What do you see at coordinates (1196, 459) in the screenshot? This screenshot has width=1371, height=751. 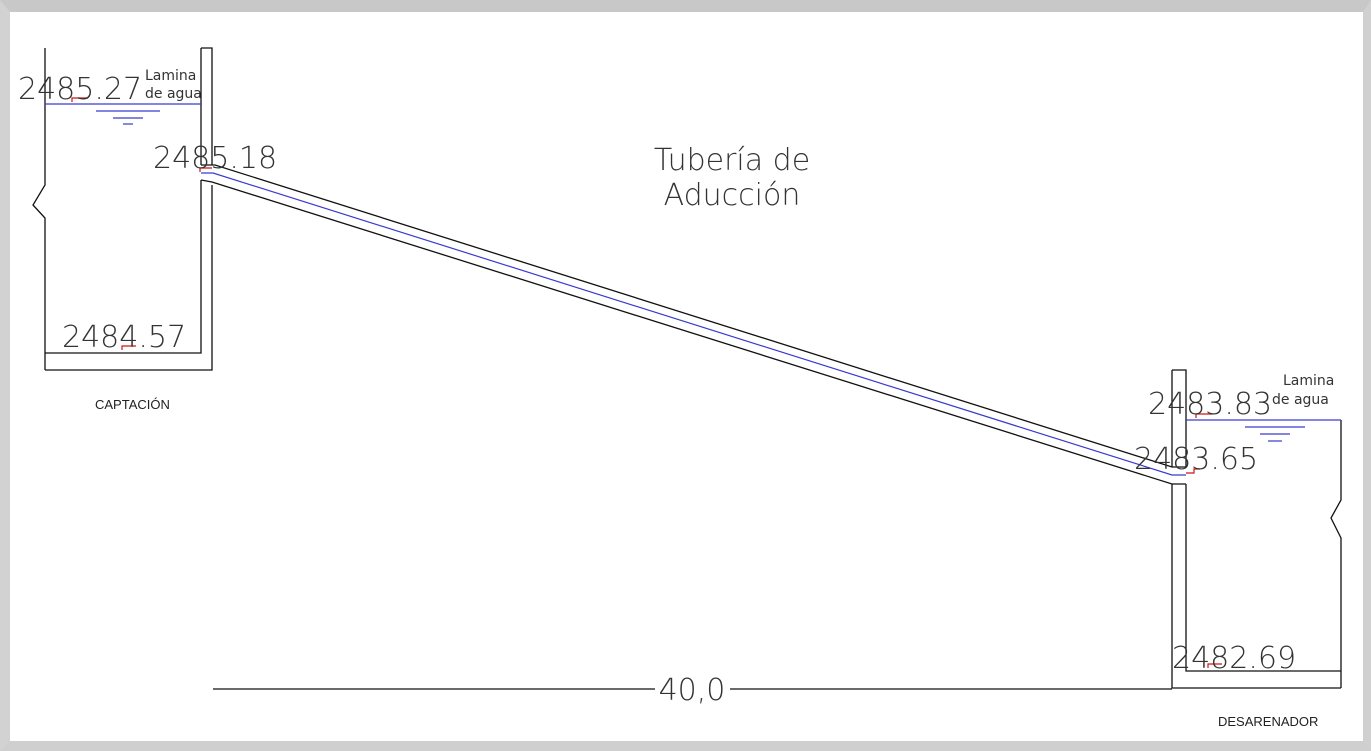 I see `desarenador-pipe-invert: 2483.65` at bounding box center [1196, 459].